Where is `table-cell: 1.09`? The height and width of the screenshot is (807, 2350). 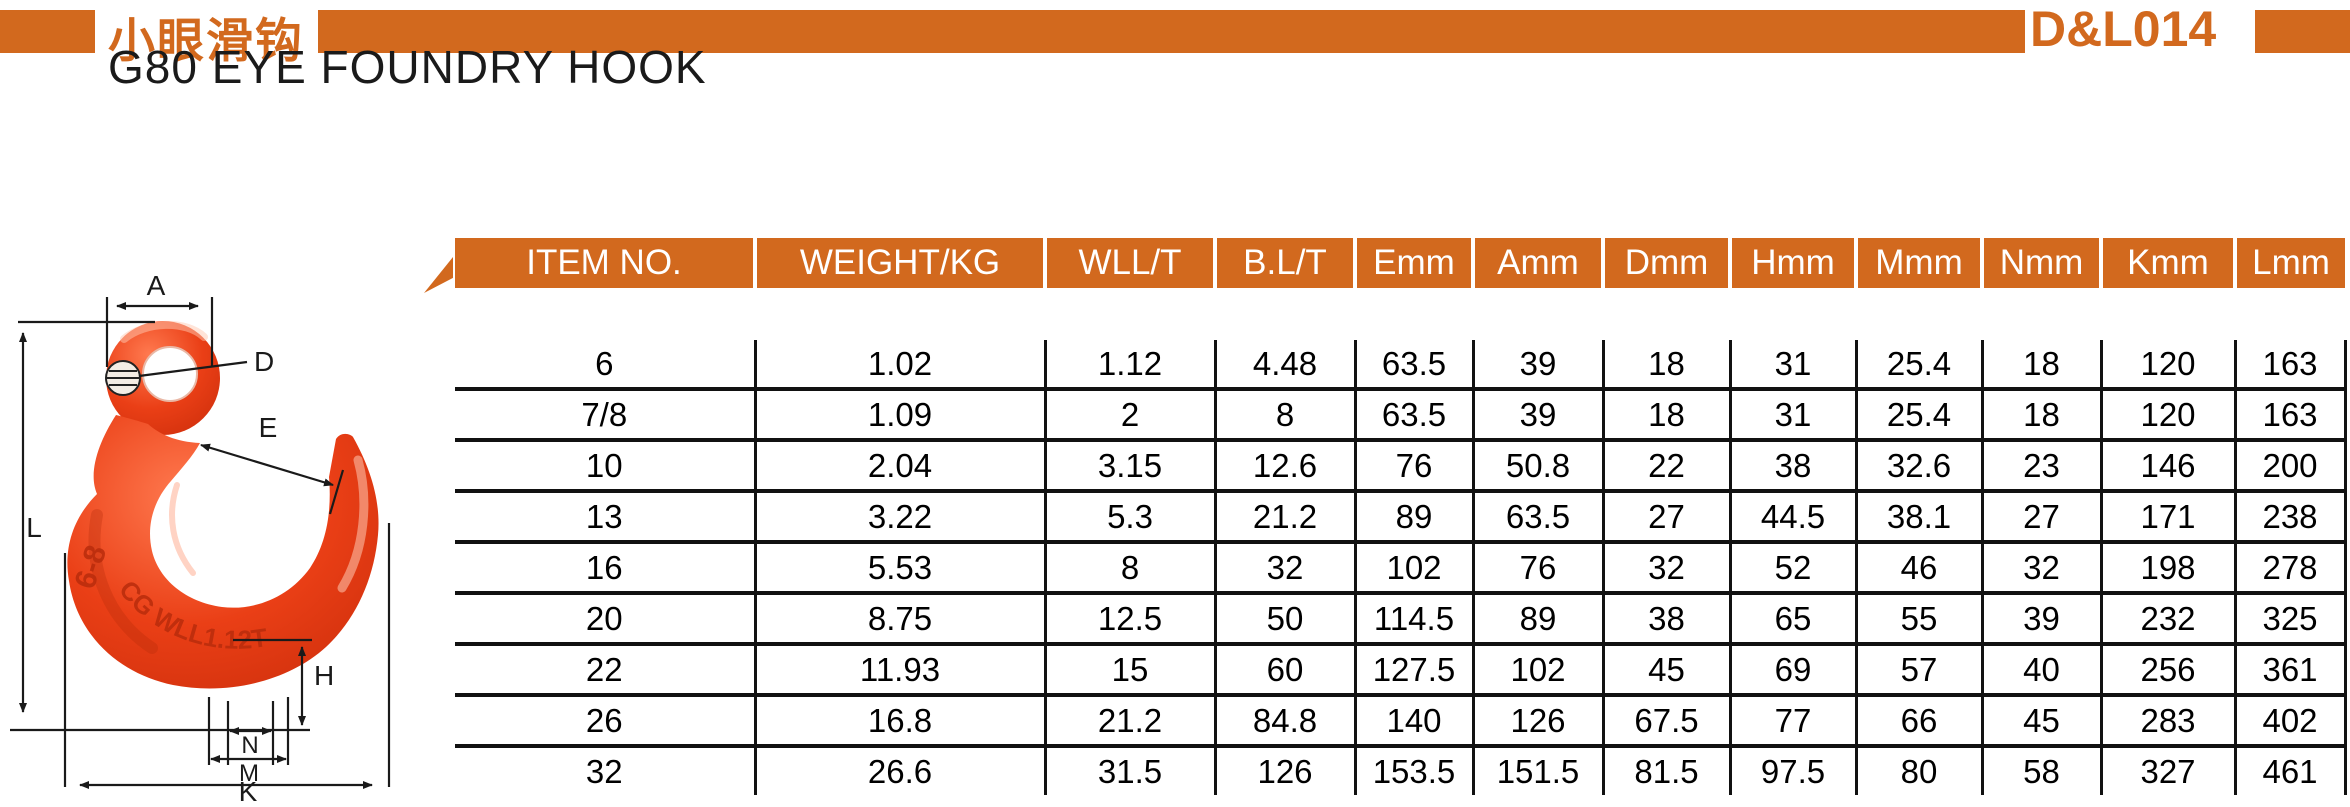 table-cell: 1.09 is located at coordinates (899, 413).